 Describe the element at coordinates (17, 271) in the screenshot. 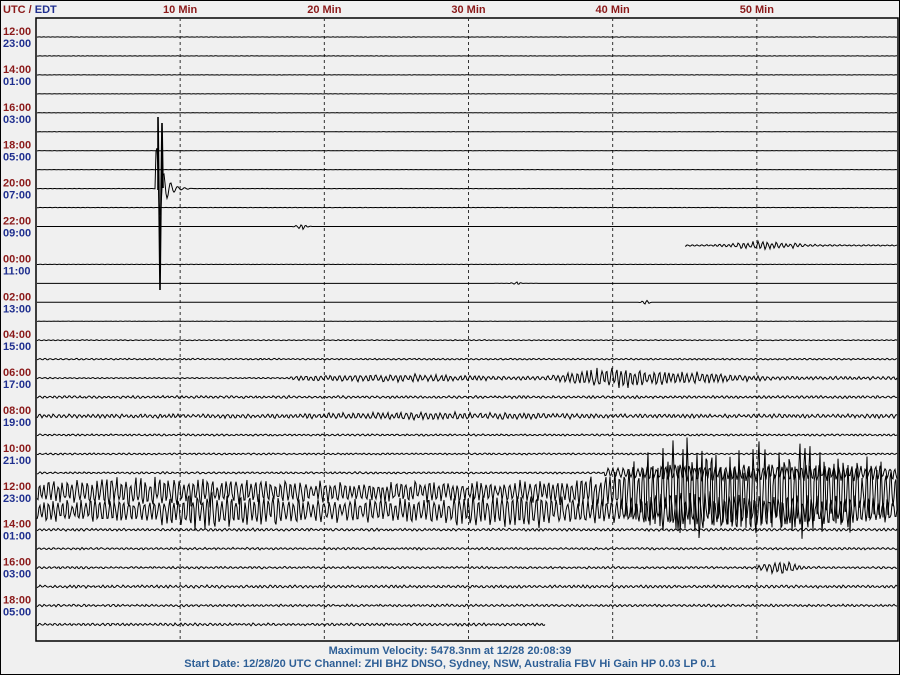

I see `local-hour-label: 11:00` at that location.